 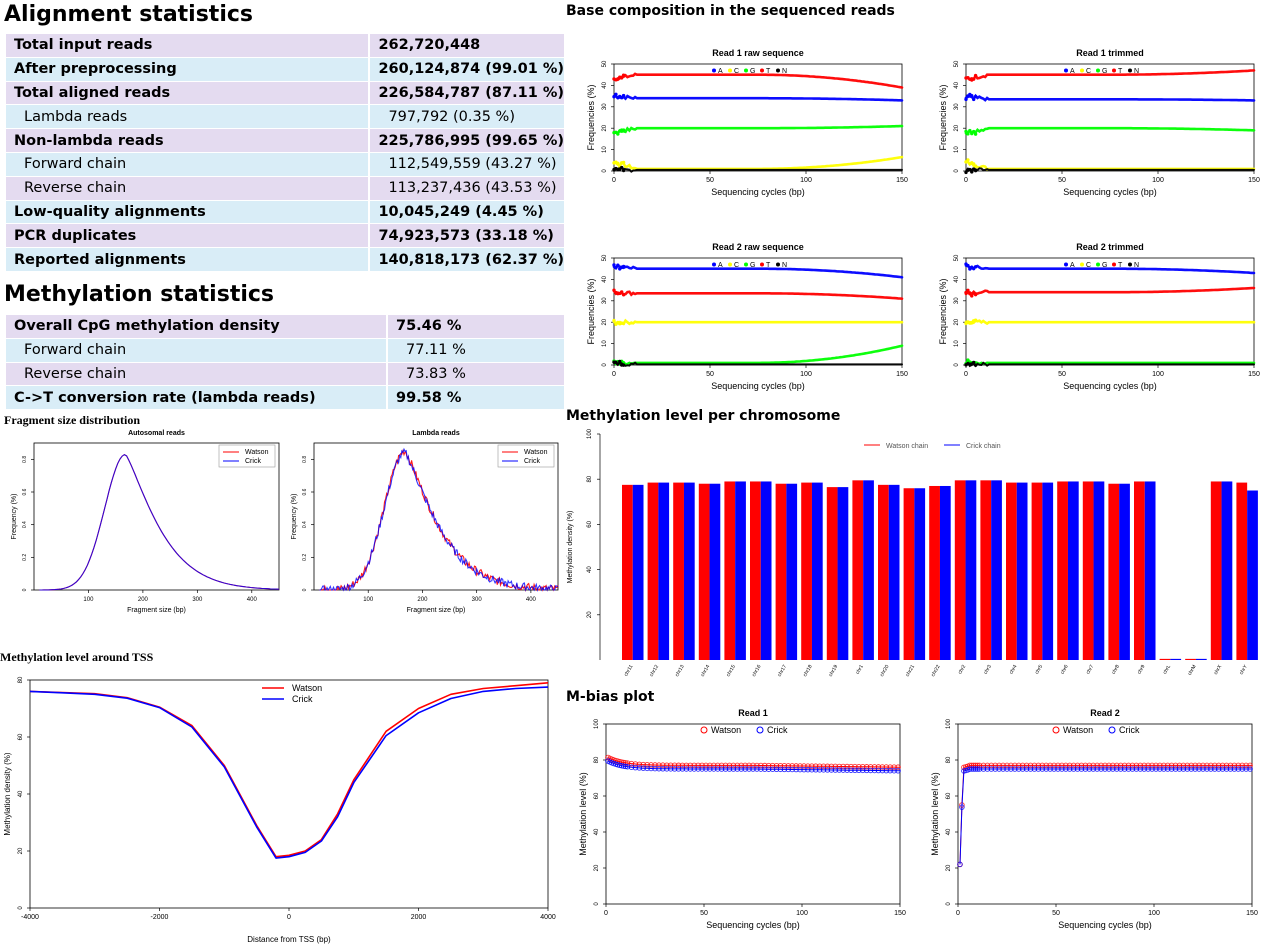 What do you see at coordinates (466, 188) in the screenshot?
I see `stat-value: 113,237,436 (43.53 %)` at bounding box center [466, 188].